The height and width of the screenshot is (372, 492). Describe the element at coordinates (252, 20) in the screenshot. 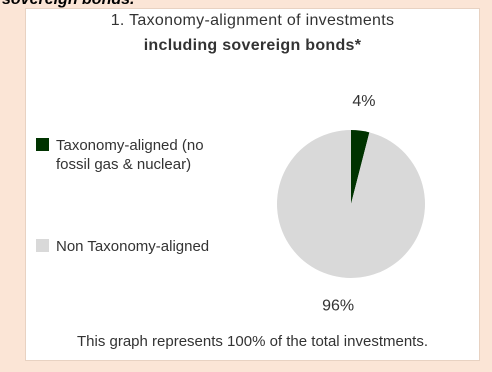

I see `chart-title: 1. Taxonomy-alignment of investments` at that location.